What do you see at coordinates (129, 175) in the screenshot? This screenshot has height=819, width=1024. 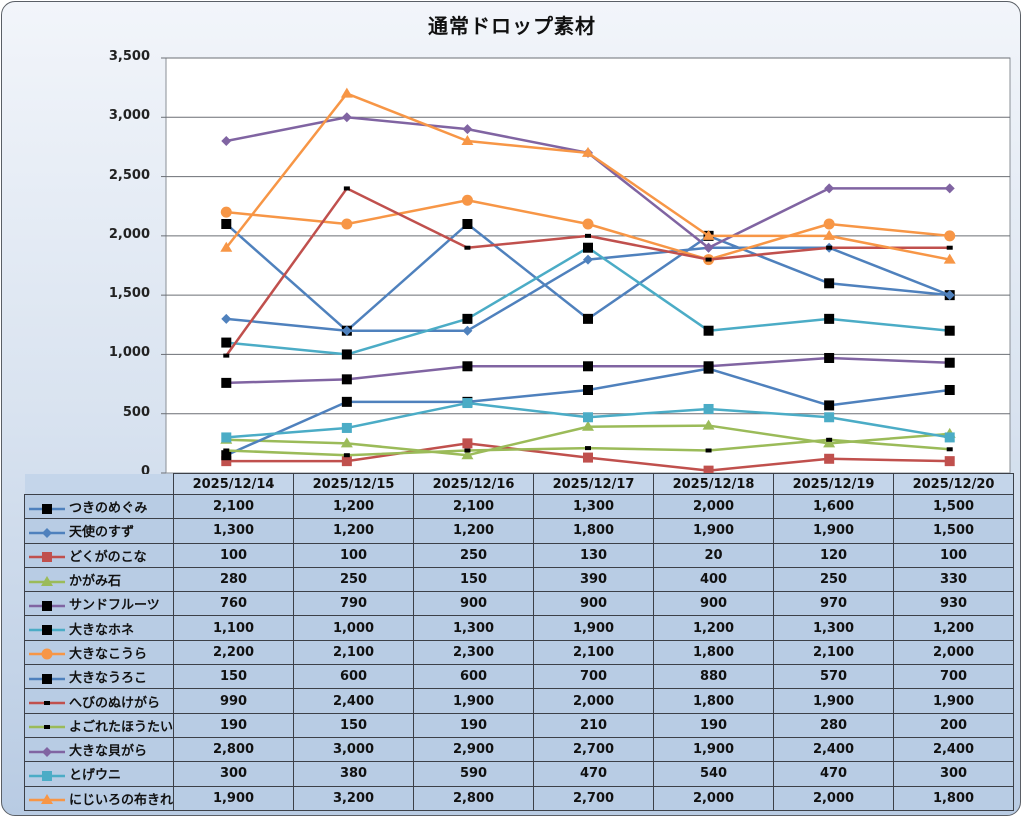 I see `y-tick-label: 2,500` at bounding box center [129, 175].